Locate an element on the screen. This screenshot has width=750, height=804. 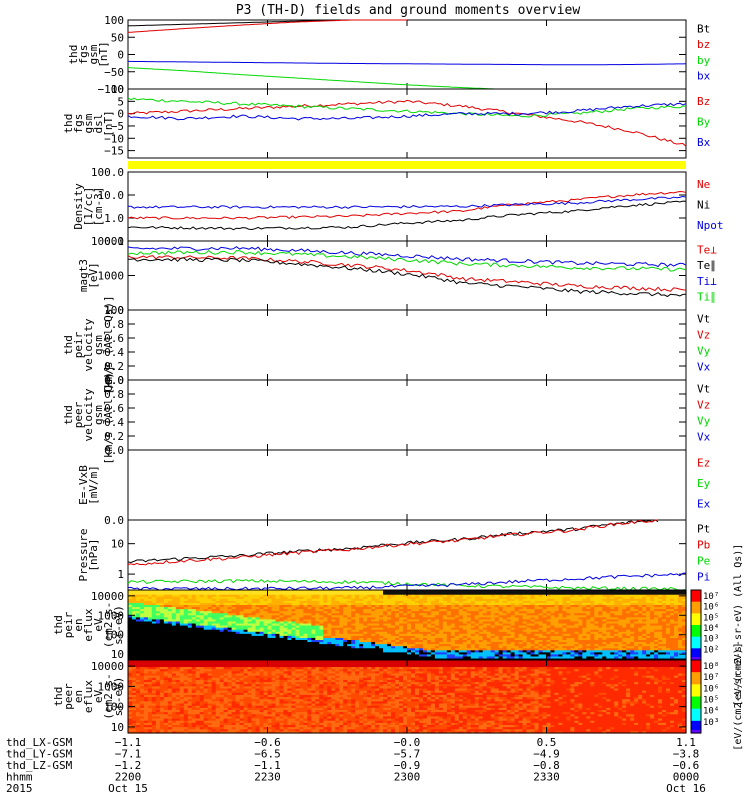
panel-pressure: 1 10 Pressure[nPa] Pt Pb Pe Pi is located at coordinates (393, 555).